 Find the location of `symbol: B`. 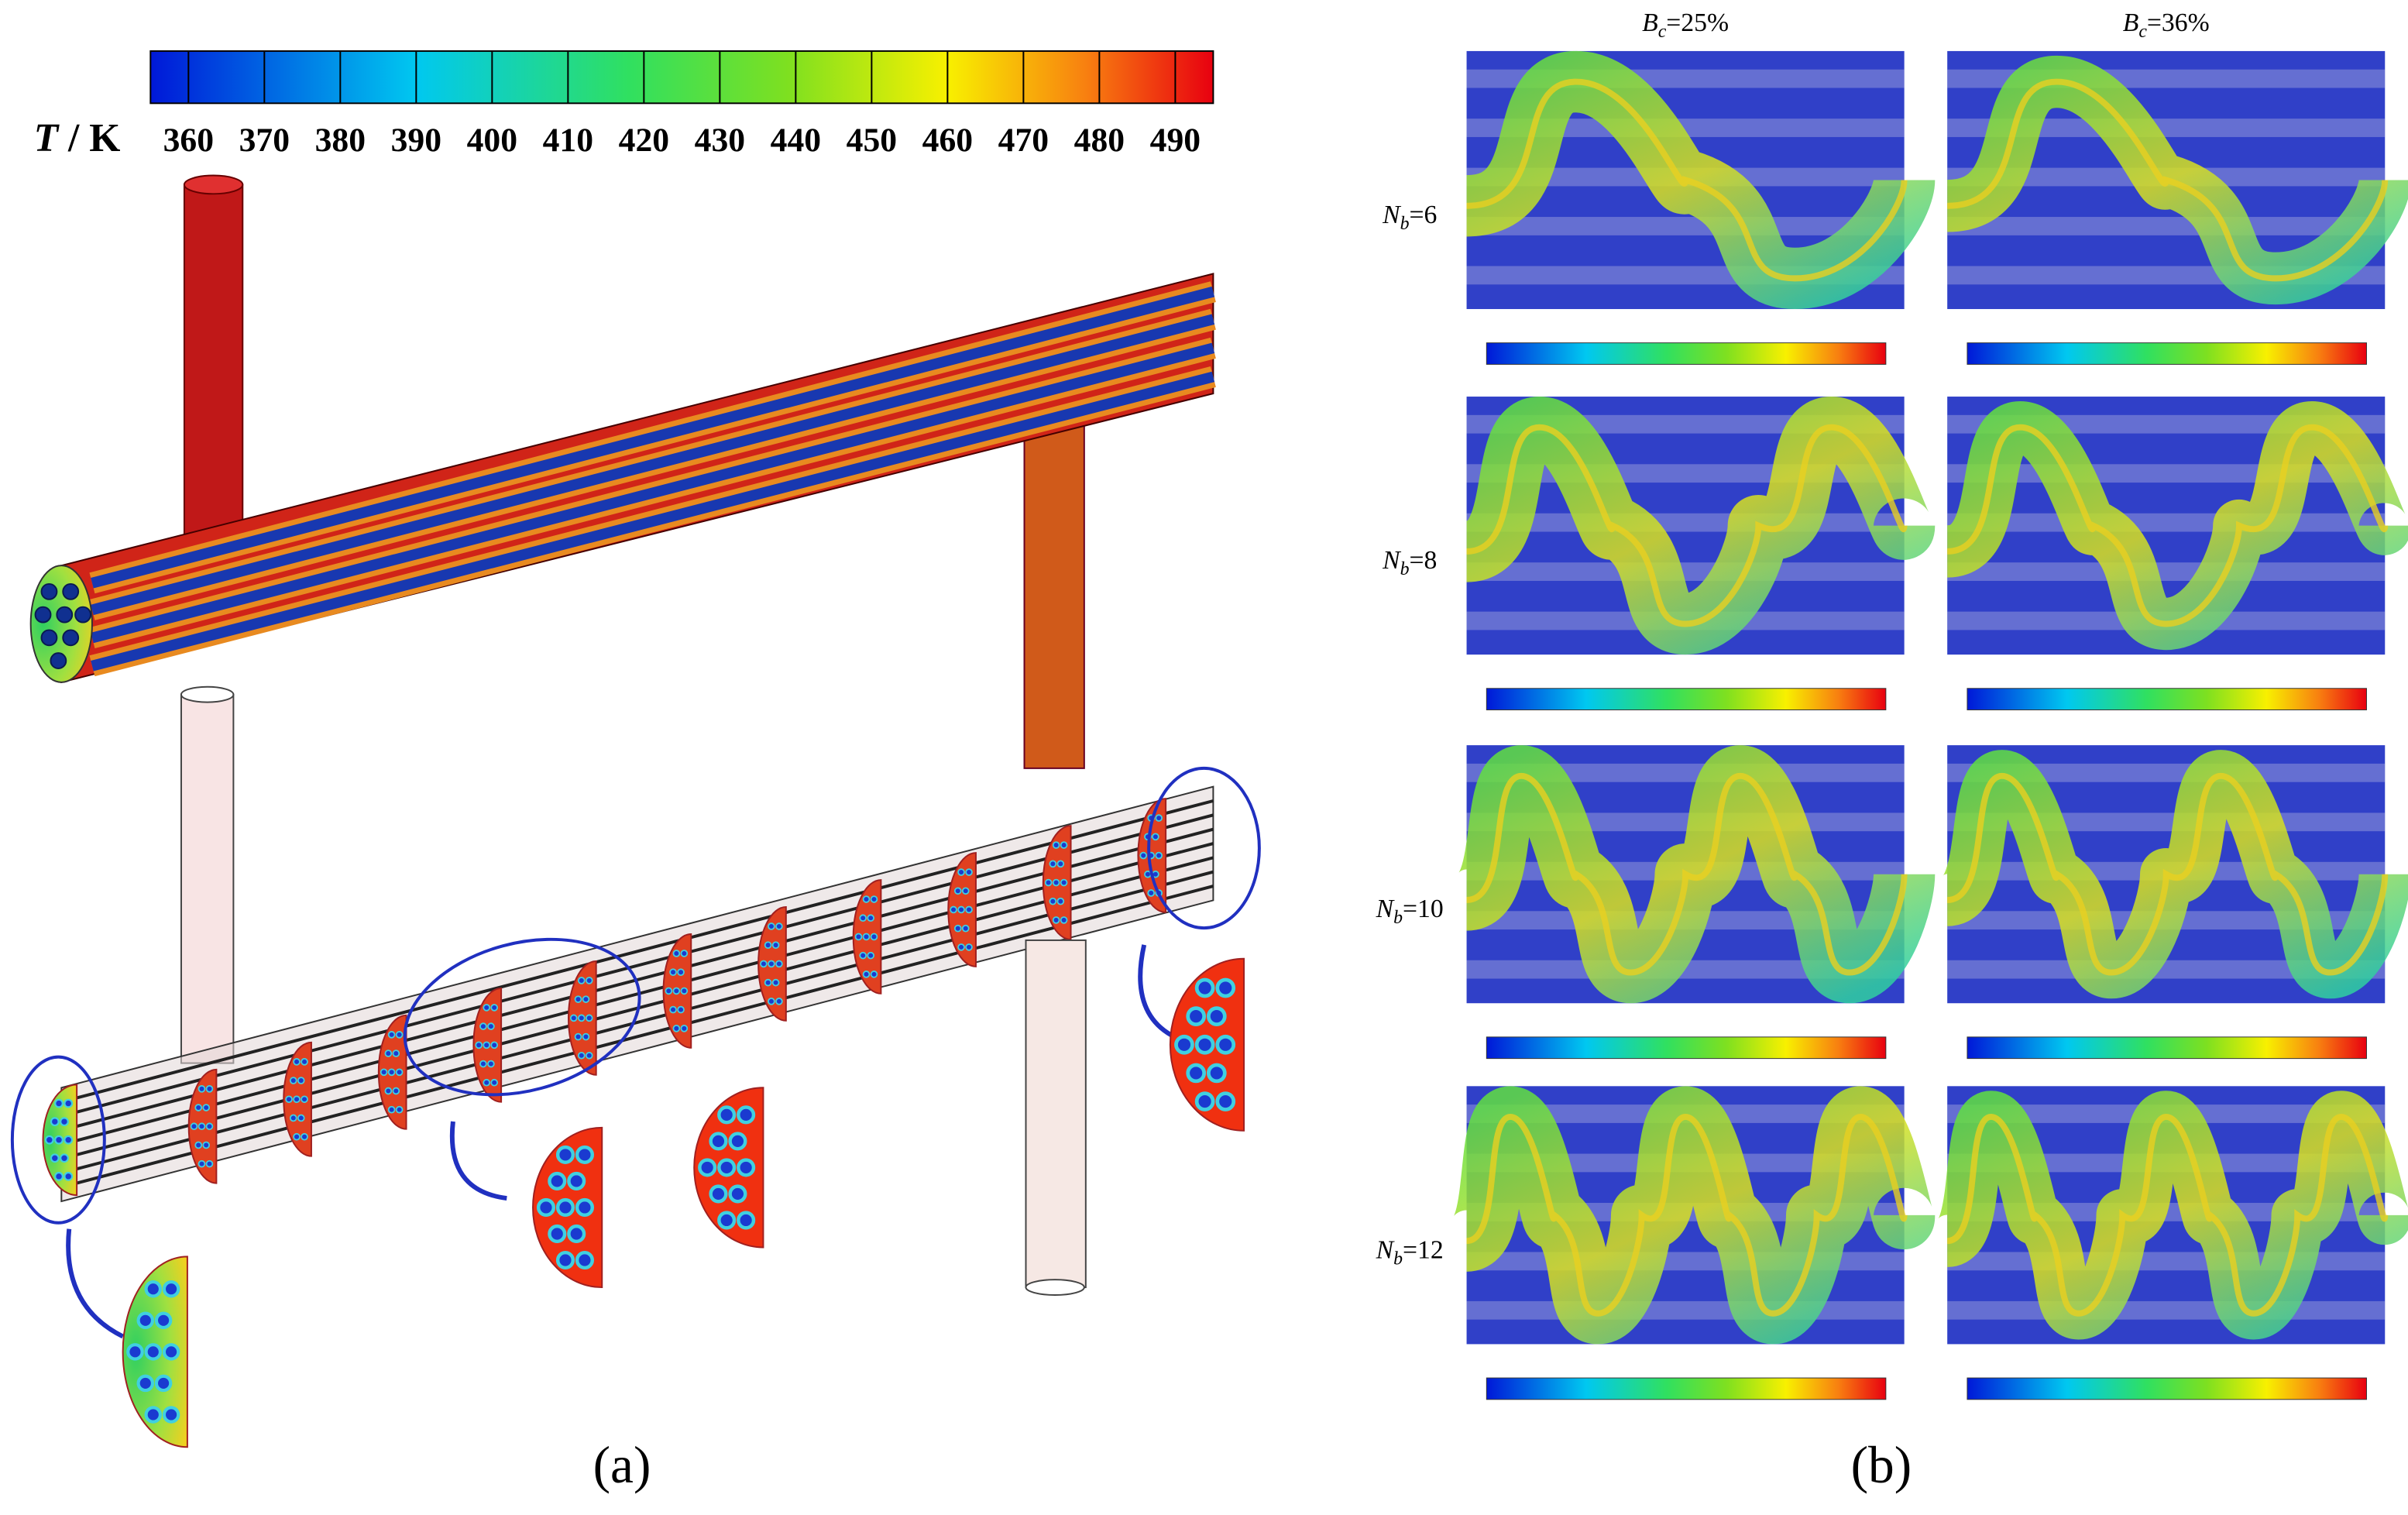

symbol: B is located at coordinates (1650, 23).